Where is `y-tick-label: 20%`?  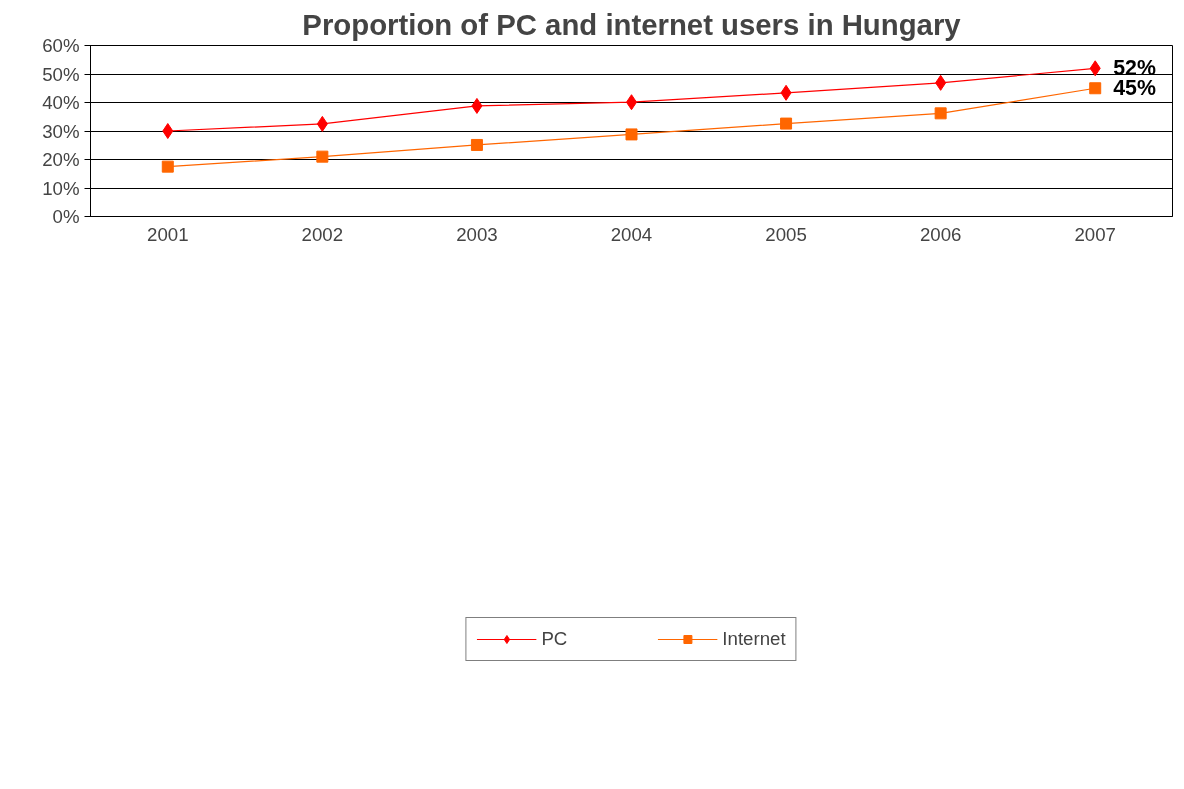
y-tick-label: 20% is located at coordinates (61, 159).